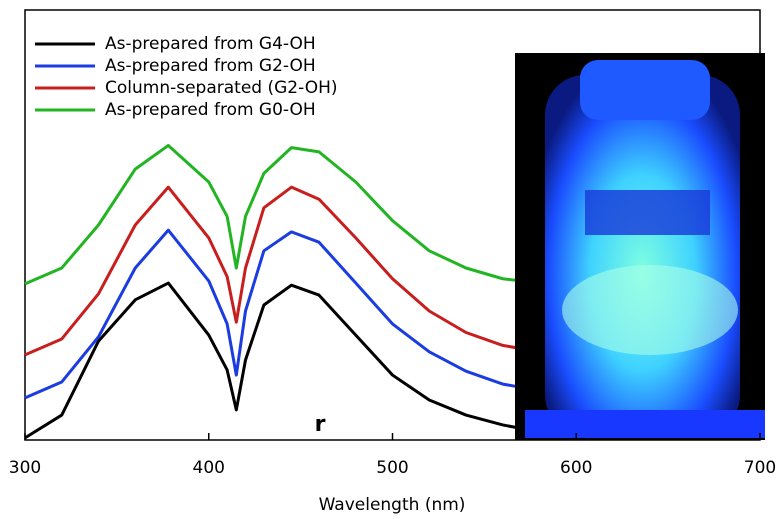 The image size is (780, 519). What do you see at coordinates (210, 110) in the screenshot?
I see `legend-label: As-prepared from G0-OH` at bounding box center [210, 110].